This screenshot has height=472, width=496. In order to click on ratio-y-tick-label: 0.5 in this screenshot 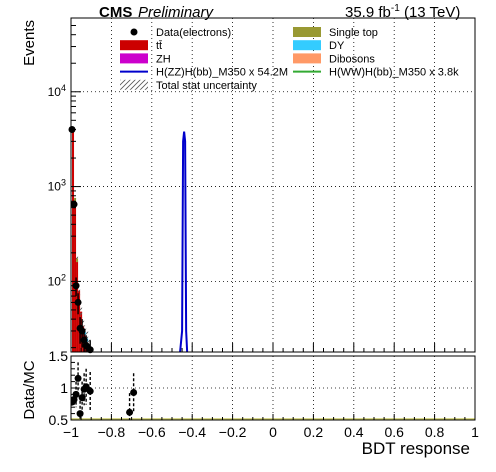, I will do `click(59, 420)`.